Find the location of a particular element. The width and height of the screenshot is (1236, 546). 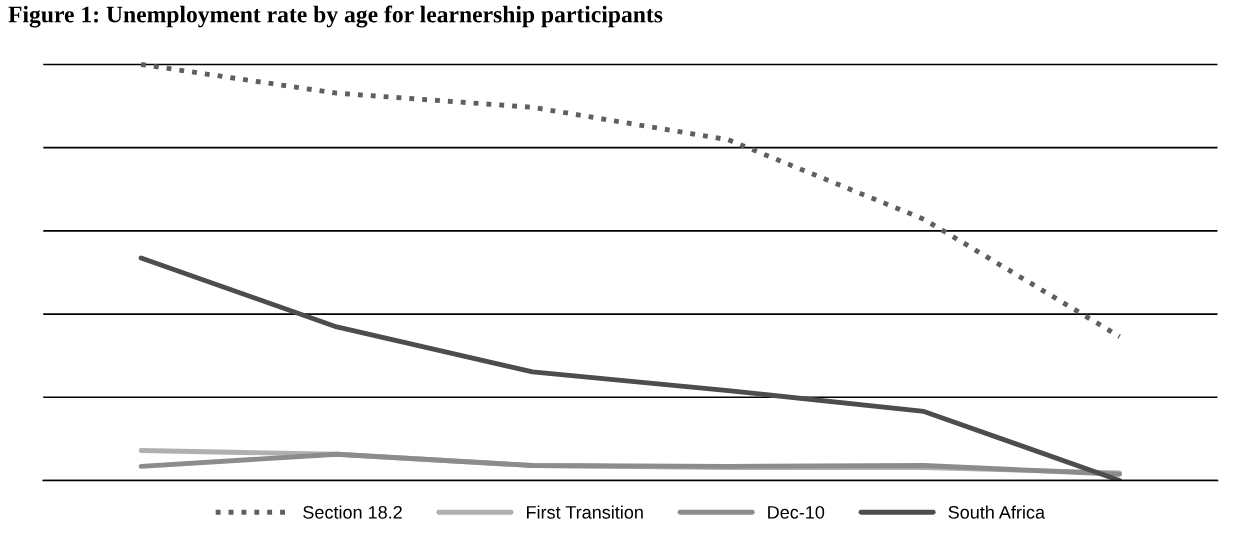

legend-label: First Transition is located at coordinates (585, 512).